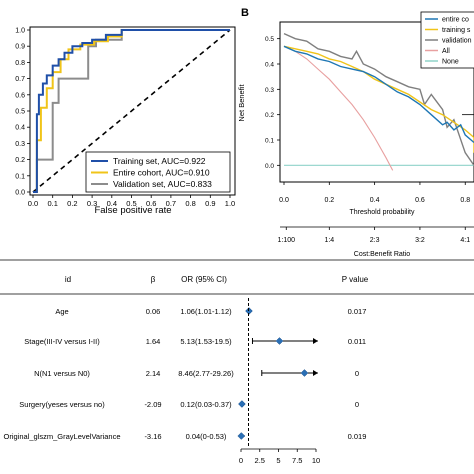 This screenshot has height=474, width=474. I want to click on dca-series-validation, so click(378, 99).